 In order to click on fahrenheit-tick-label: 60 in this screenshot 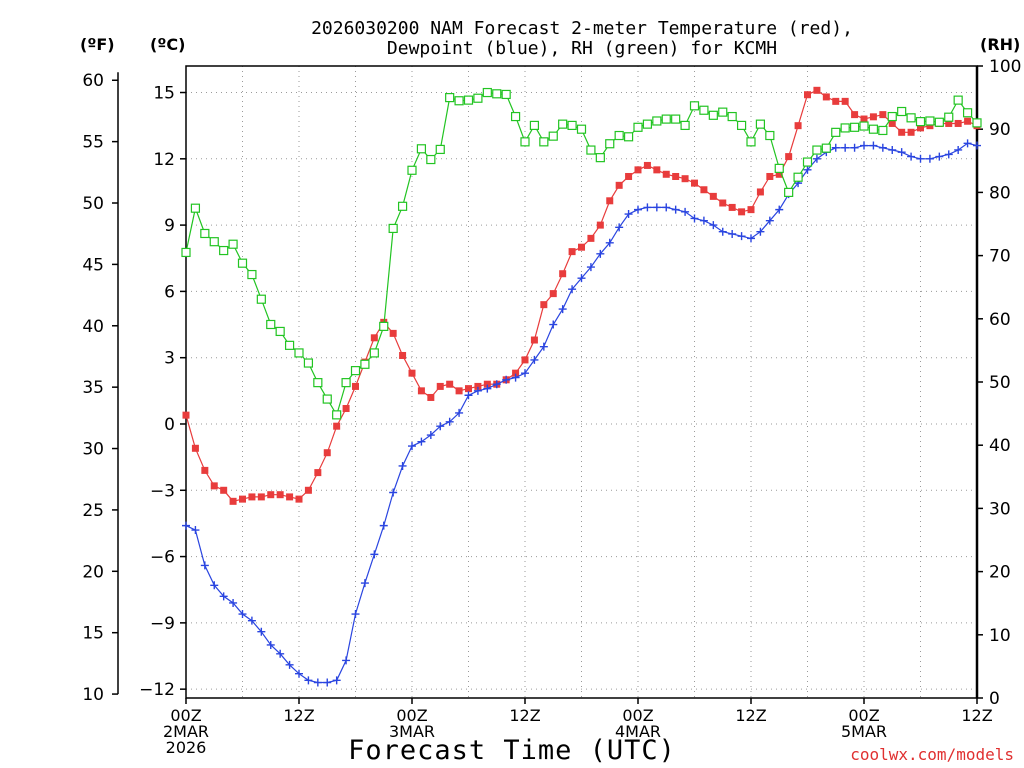, I will do `click(93, 81)`.